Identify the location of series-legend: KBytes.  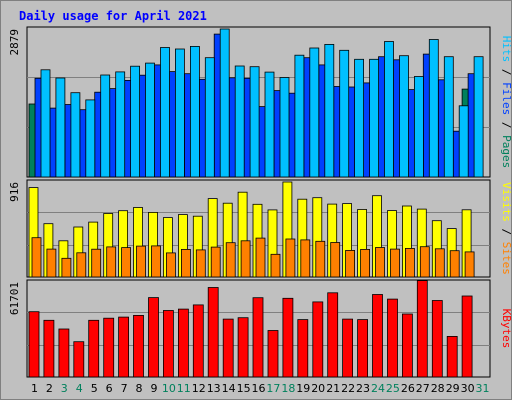
(506, 329).